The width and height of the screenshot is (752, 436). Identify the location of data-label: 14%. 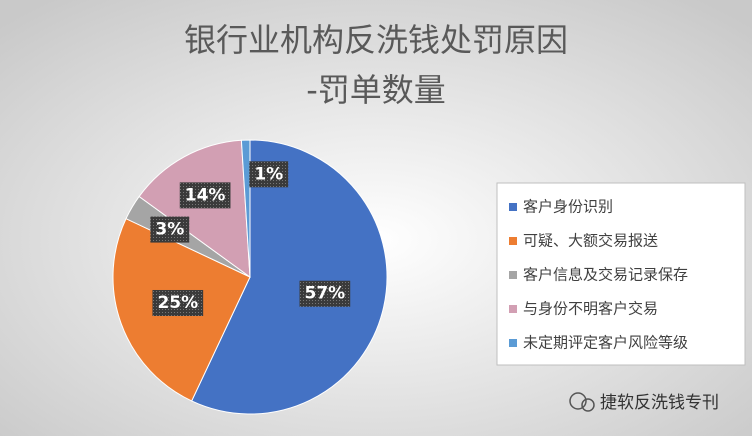
(205, 195).